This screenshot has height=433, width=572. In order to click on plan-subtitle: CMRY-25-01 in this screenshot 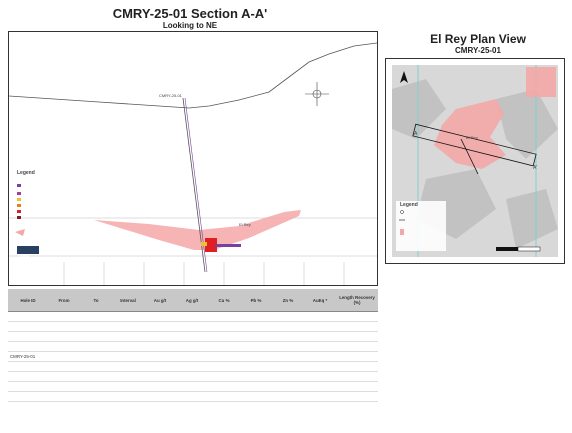, I will do `click(478, 50)`.